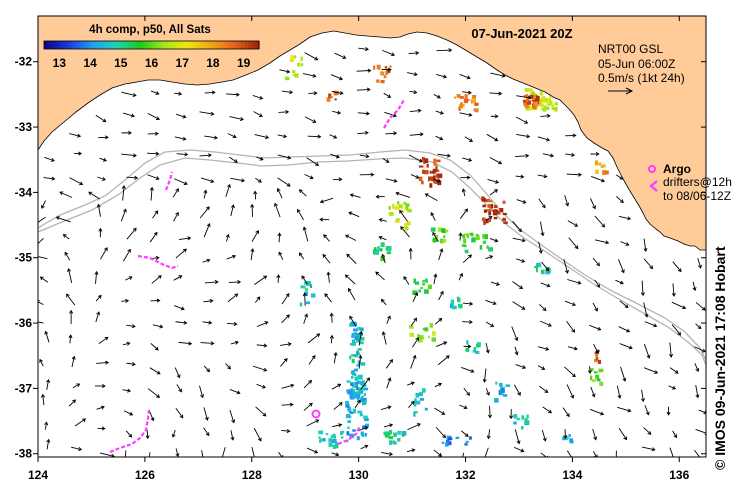 The width and height of the screenshot is (749, 496). Describe the element at coordinates (697, 182) in the screenshot. I see `drifter-legend-line1: drifters@12h` at that location.